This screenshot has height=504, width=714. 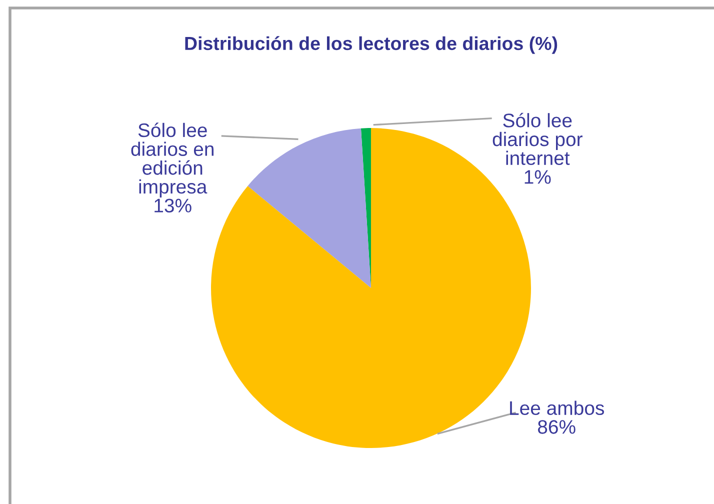 I want to click on slice-label: Sólo lee diarios por internet, so click(x=537, y=139).